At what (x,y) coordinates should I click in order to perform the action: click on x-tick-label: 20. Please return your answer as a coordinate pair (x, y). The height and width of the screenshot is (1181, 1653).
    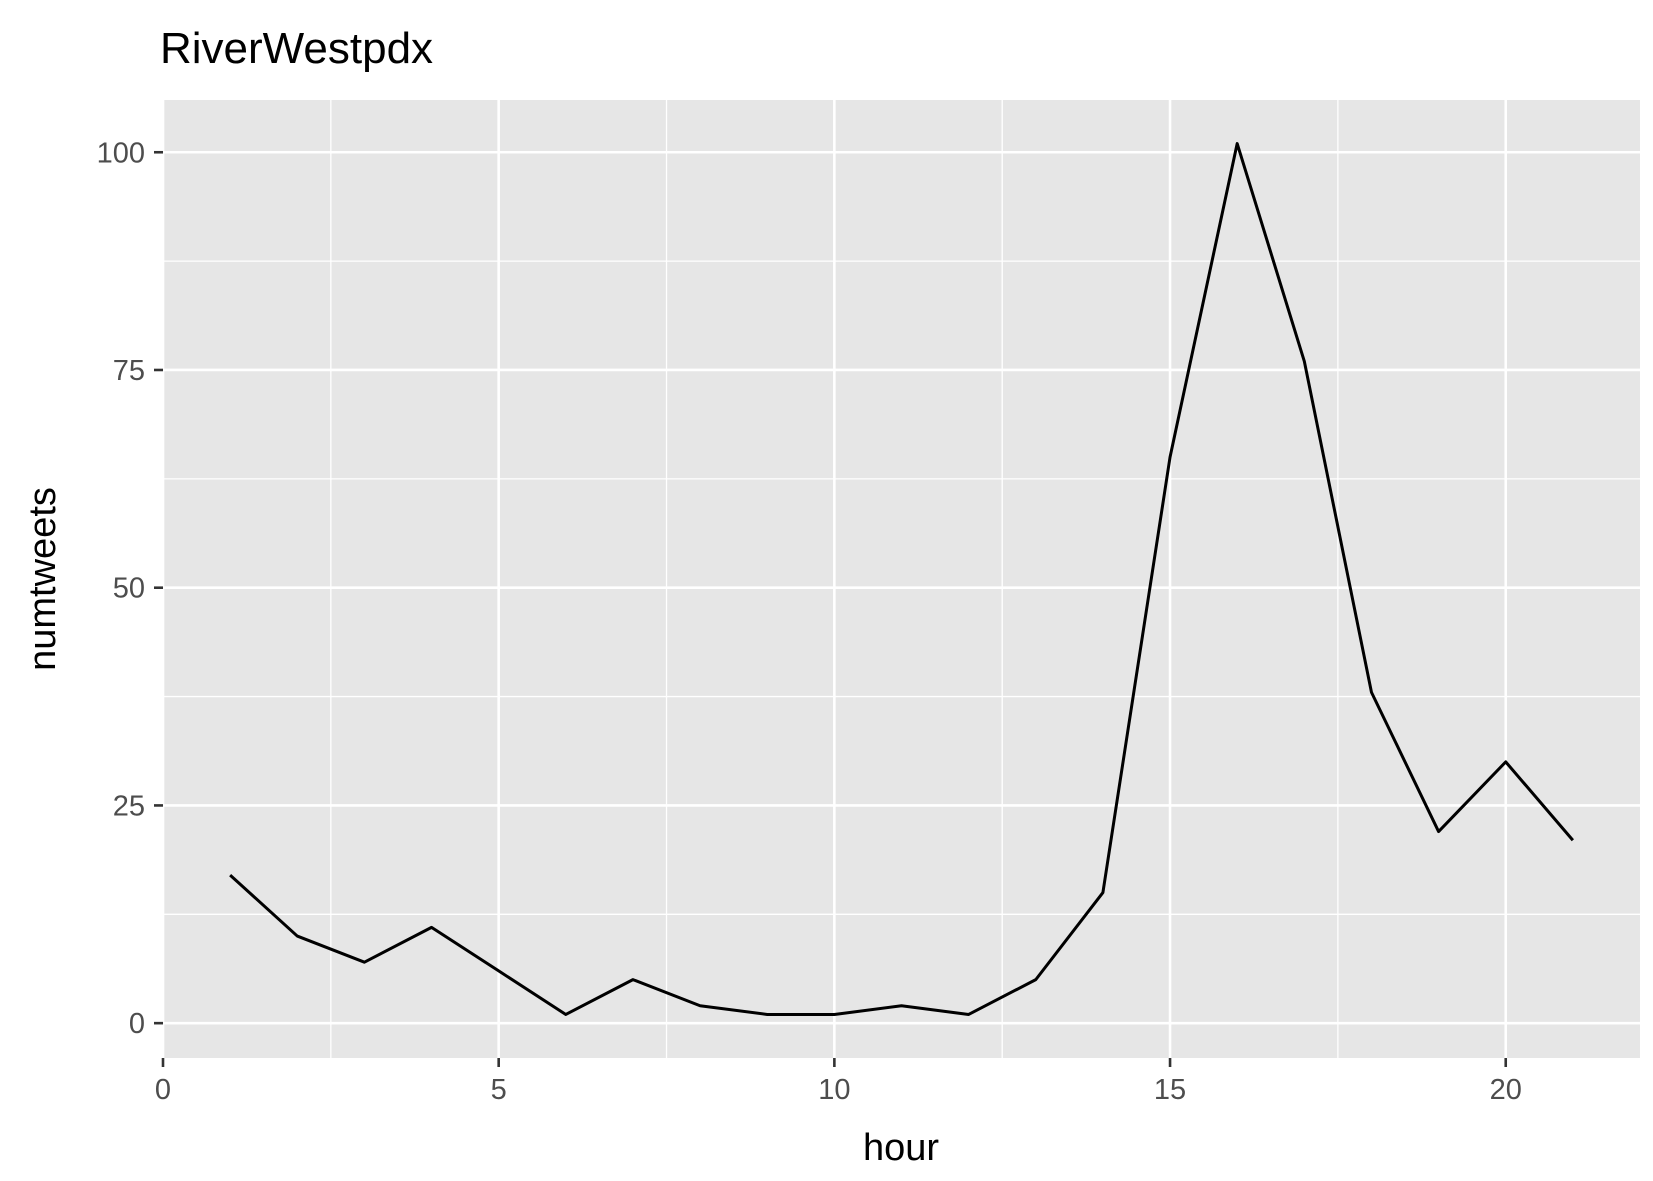
    Looking at the image, I should click on (1506, 1090).